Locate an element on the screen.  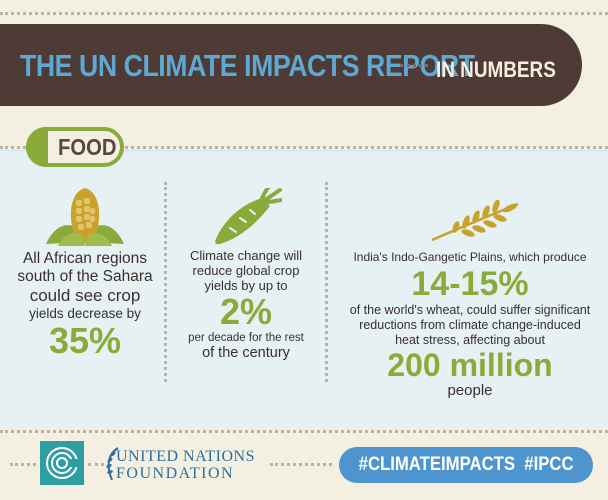
india-text-line-5: people is located at coordinates (470, 390).